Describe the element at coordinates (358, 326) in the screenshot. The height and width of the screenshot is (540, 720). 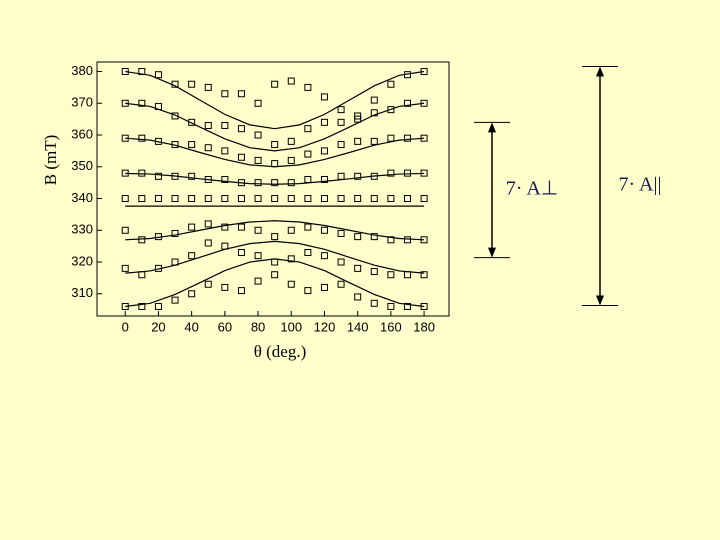
I see `x-tick-label: 140` at that location.